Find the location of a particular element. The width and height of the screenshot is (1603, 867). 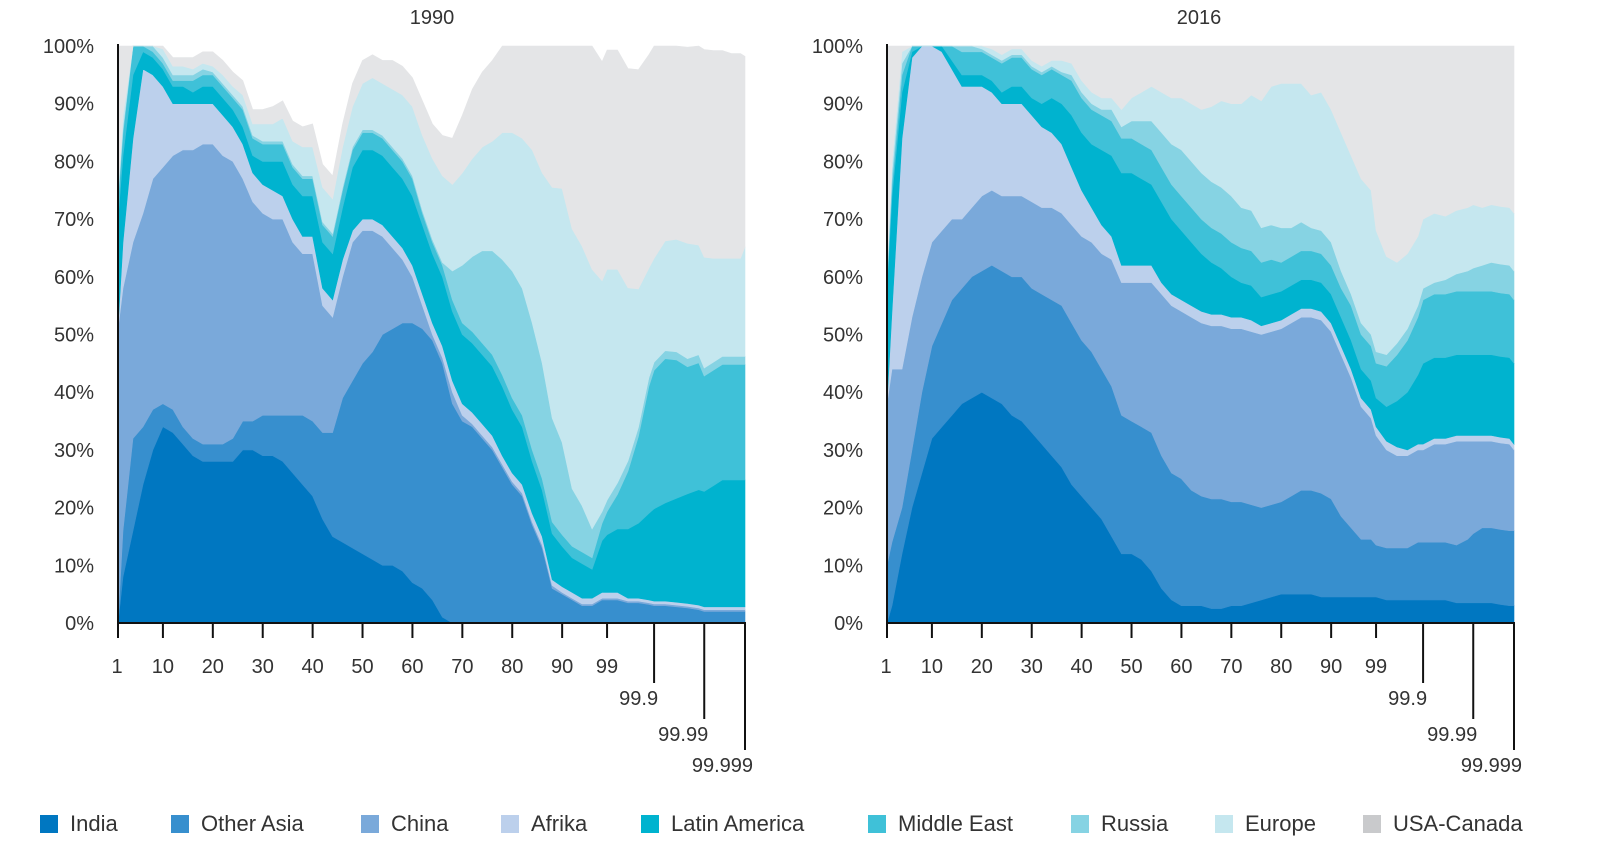

legend-item-middle-east: Middle East is located at coordinates (940, 824).